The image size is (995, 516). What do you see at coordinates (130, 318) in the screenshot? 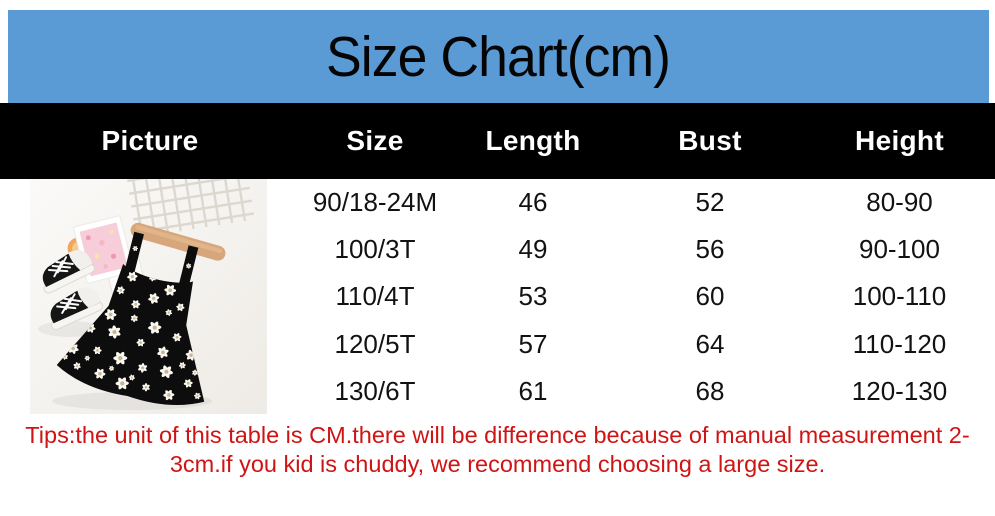
I see `dress-illustration` at bounding box center [130, 318].